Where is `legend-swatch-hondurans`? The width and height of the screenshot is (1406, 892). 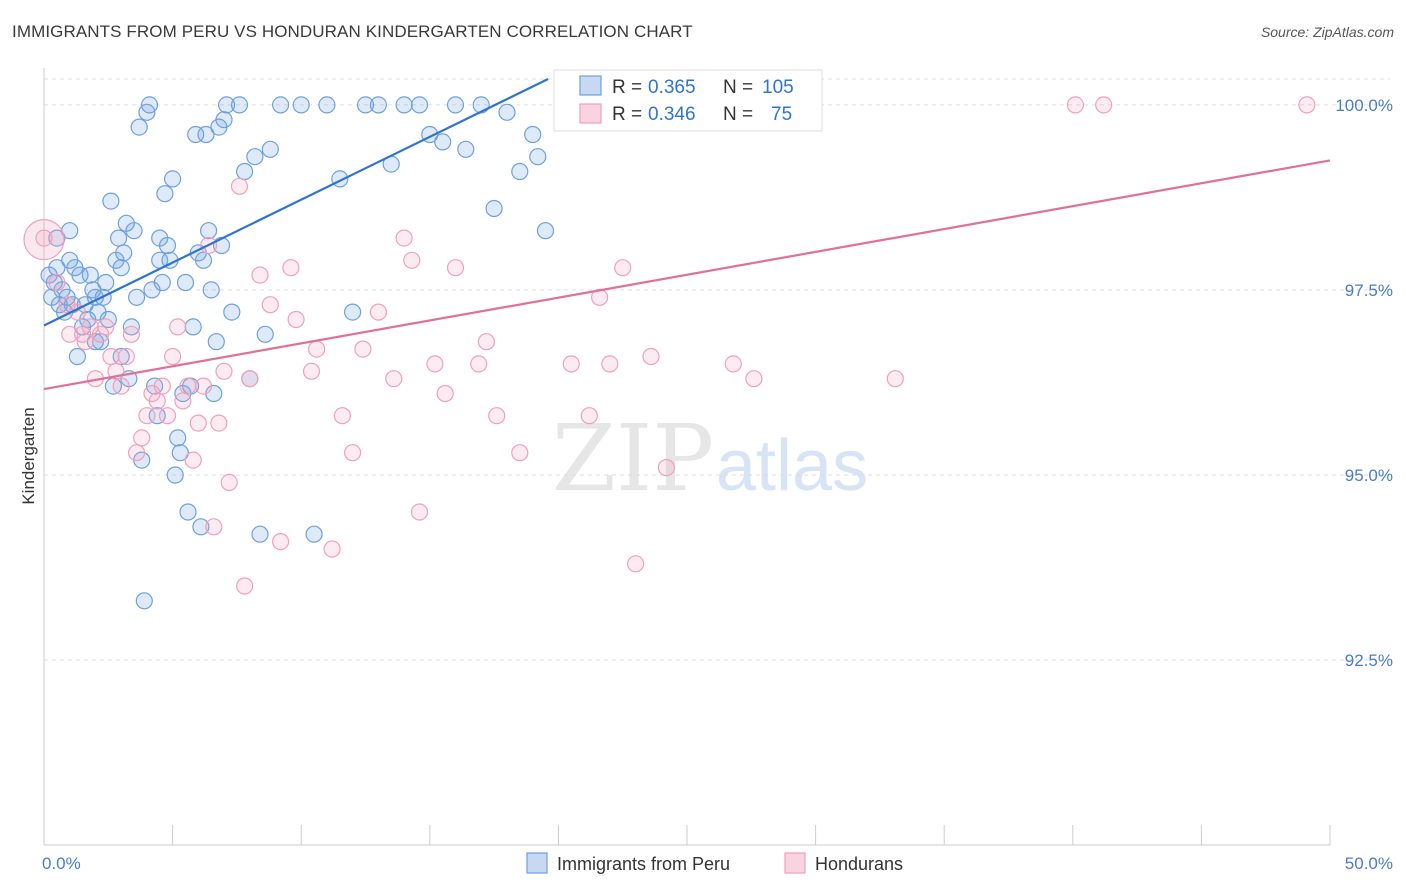
legend-swatch-hondurans is located at coordinates (590, 113).